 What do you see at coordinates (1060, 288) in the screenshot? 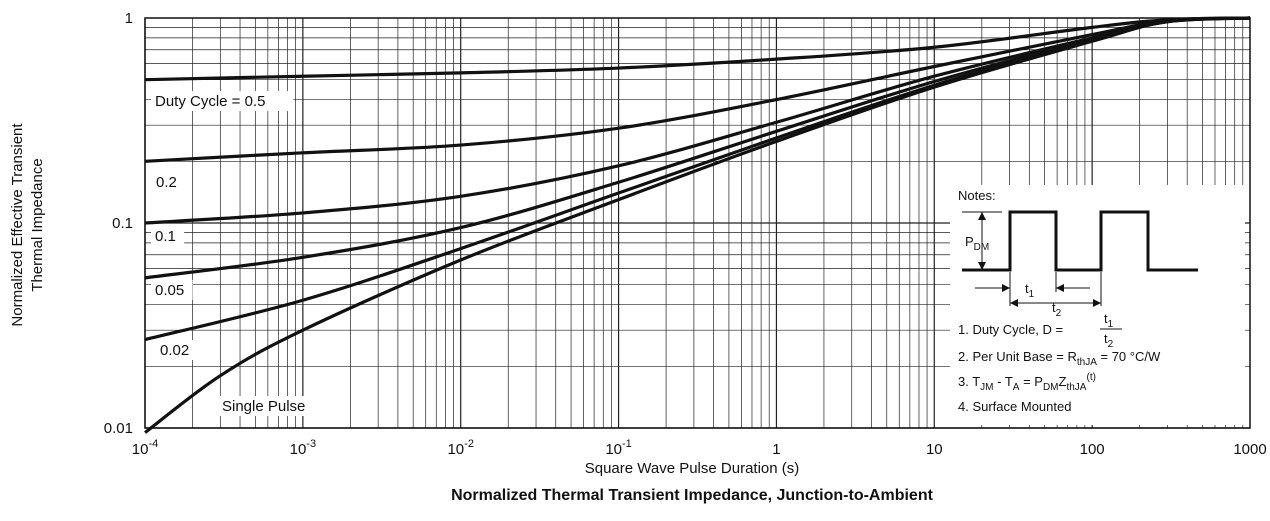
I see `t1-arrowhead-right` at bounding box center [1060, 288].